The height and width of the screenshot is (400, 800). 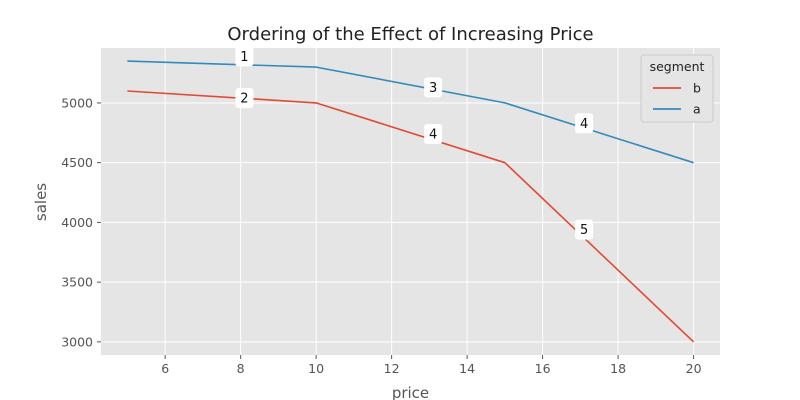 I want to click on x-tick-label: 14, so click(x=467, y=368).